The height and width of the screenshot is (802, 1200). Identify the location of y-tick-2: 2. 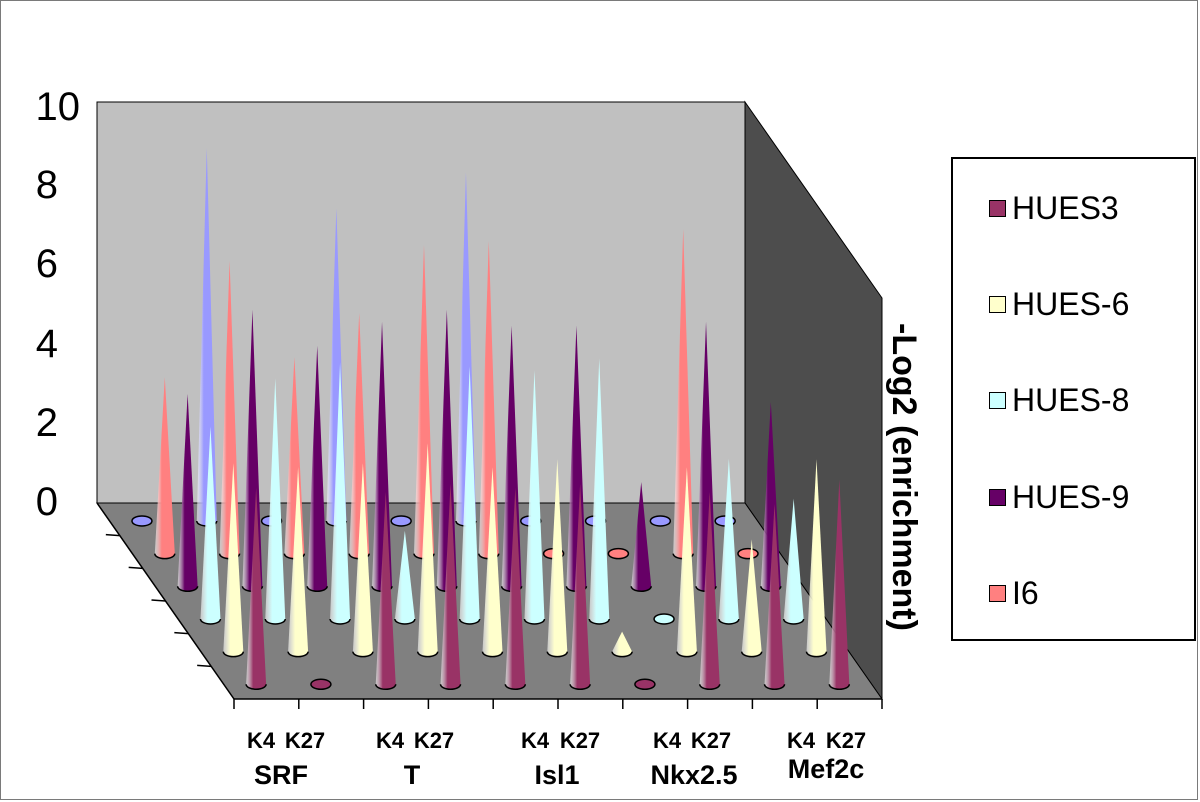
(47, 423).